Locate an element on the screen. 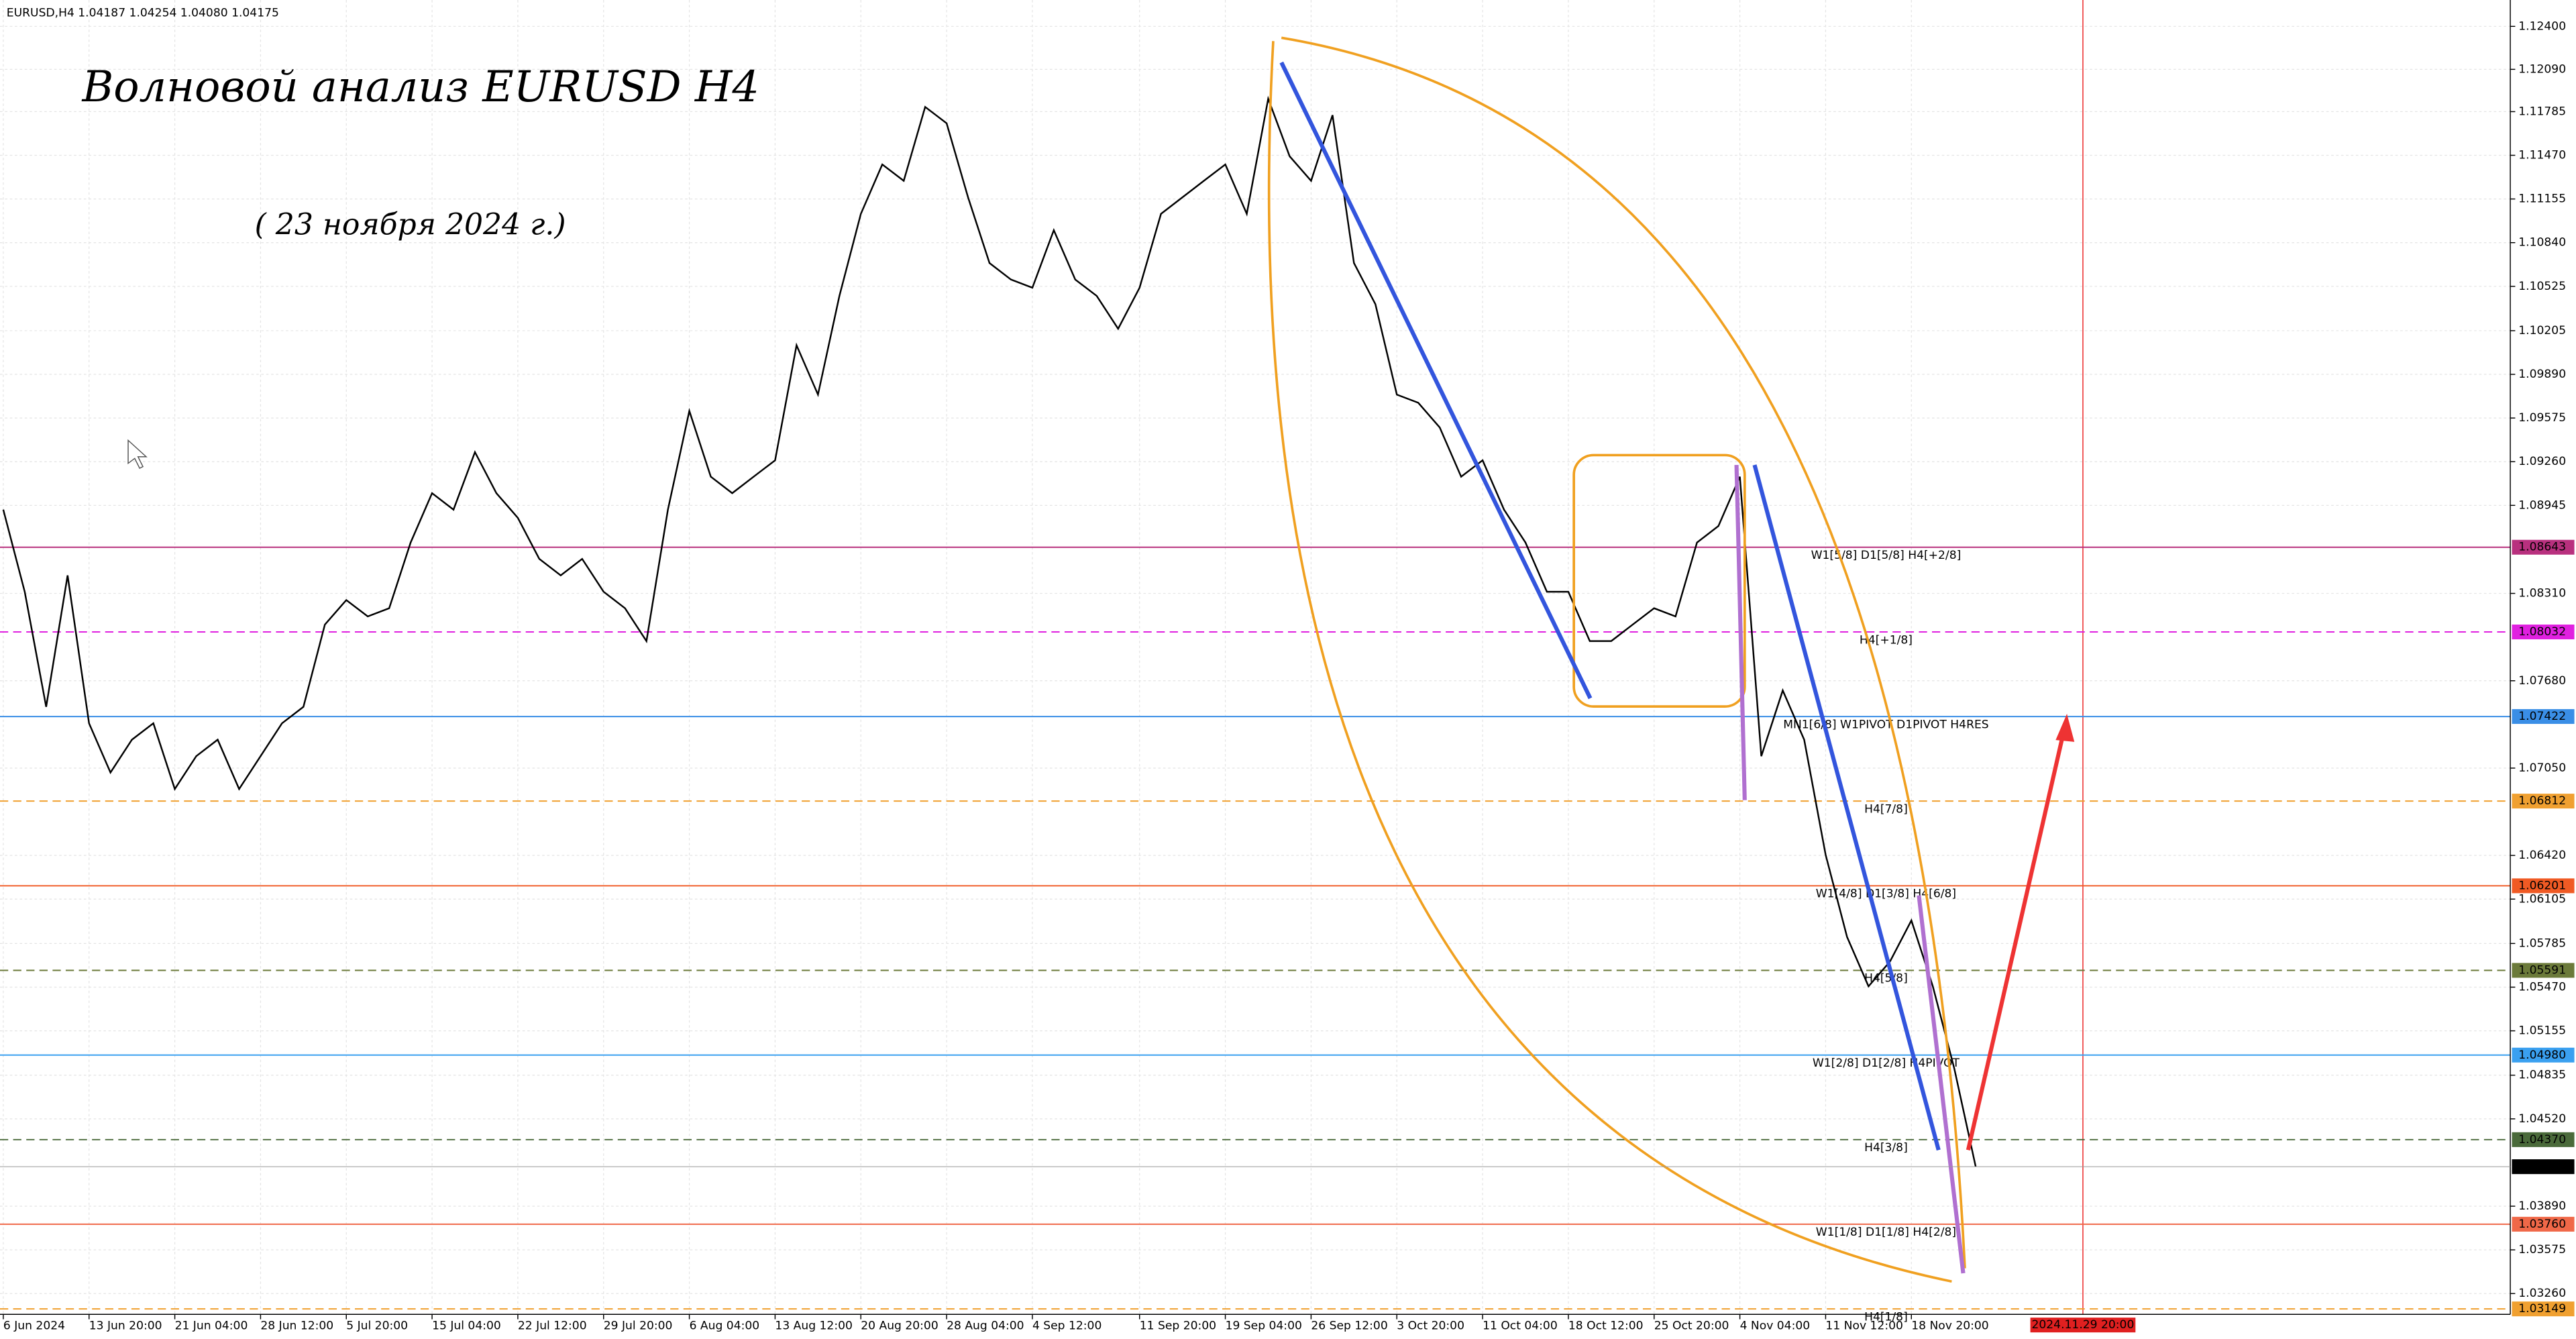  level-price-label: 1.03149 is located at coordinates (2542, 1309).